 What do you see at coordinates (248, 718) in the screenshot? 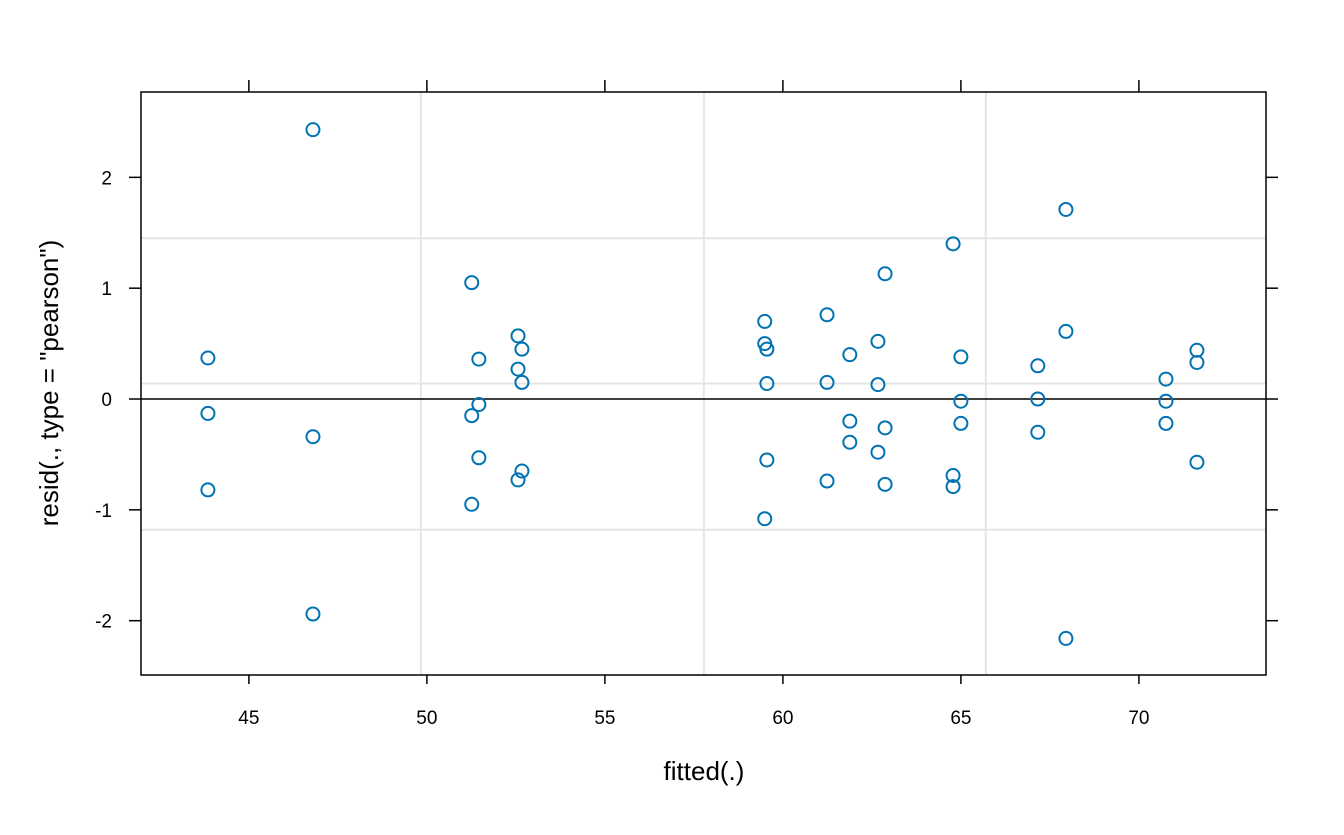
I see `x-tick-label: 45` at bounding box center [248, 718].